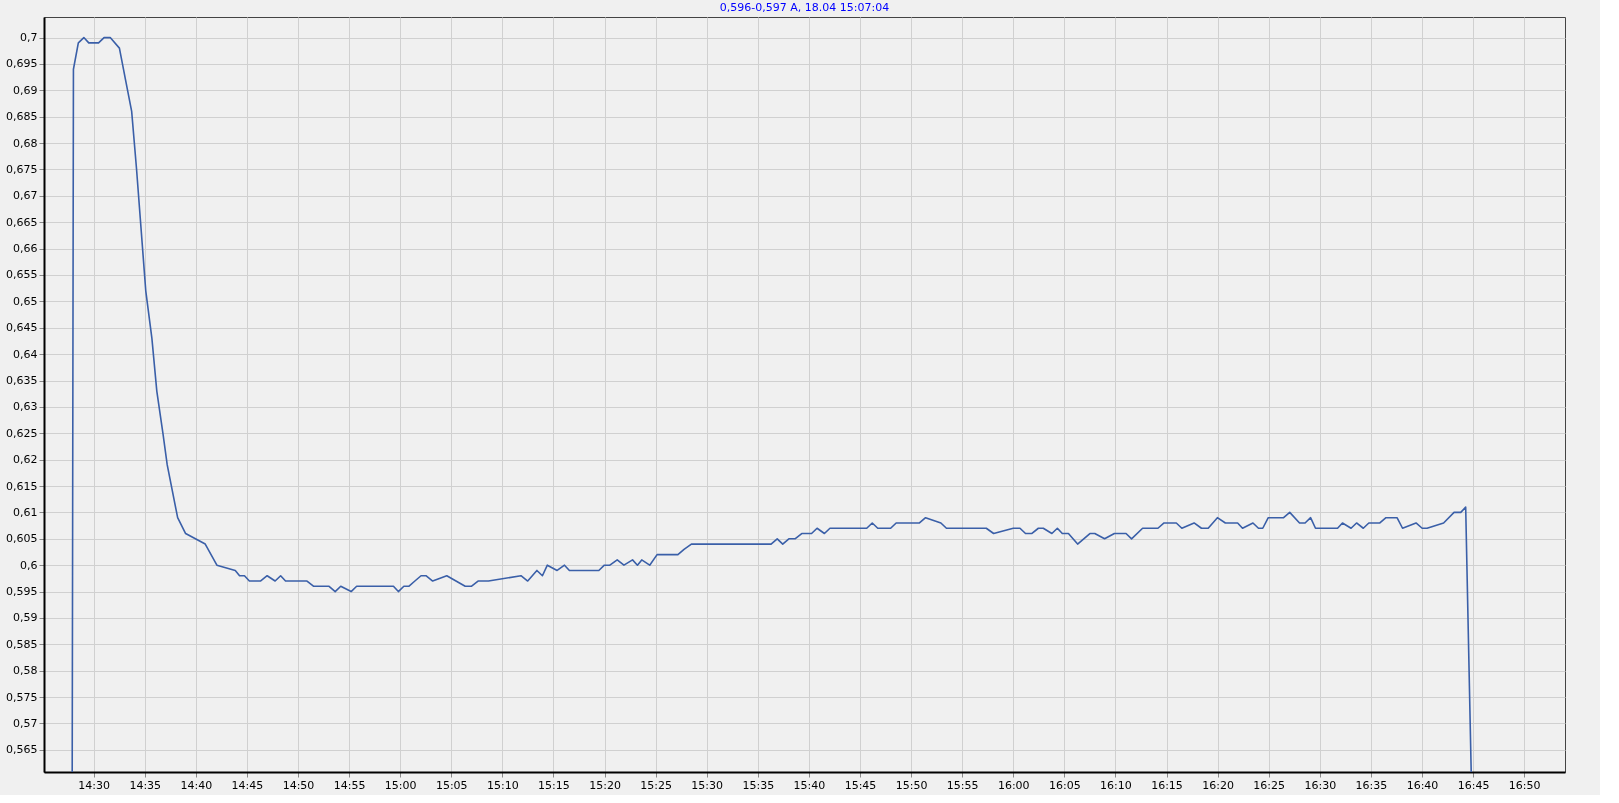 The width and height of the screenshot is (1619, 803). Describe the element at coordinates (25, 723) in the screenshot. I see `y-tick-label: 0,57` at that location.